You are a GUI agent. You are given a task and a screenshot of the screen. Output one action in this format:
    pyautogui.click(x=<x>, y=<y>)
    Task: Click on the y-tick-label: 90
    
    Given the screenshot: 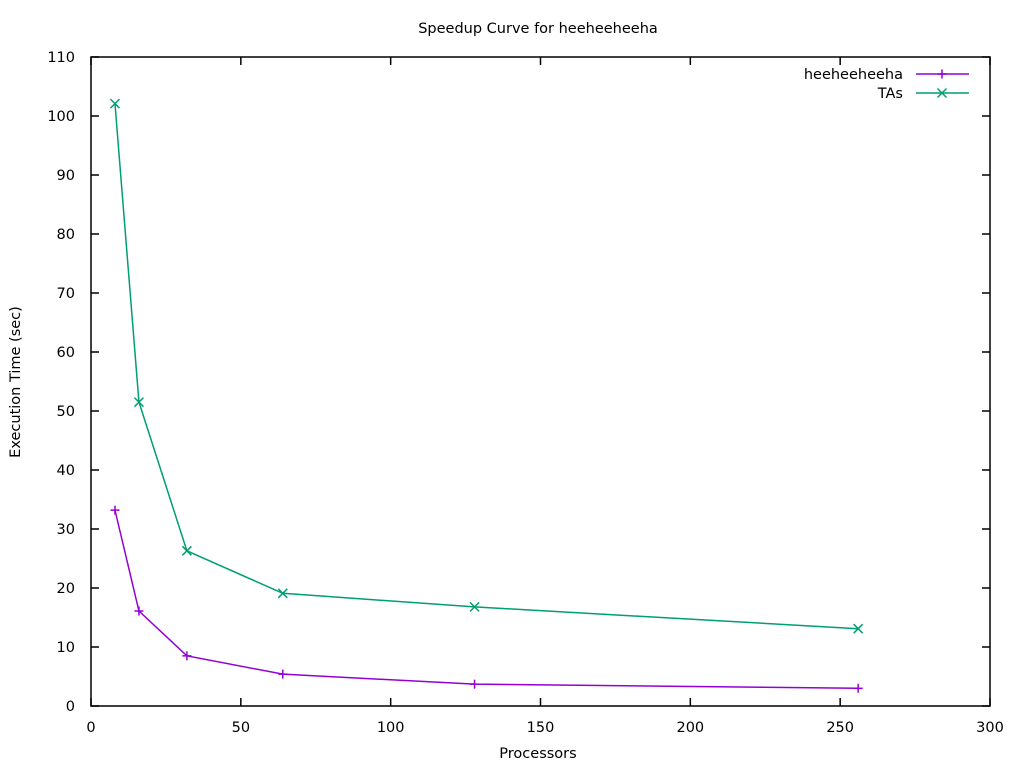 What is the action you would take?
    pyautogui.click(x=66, y=176)
    